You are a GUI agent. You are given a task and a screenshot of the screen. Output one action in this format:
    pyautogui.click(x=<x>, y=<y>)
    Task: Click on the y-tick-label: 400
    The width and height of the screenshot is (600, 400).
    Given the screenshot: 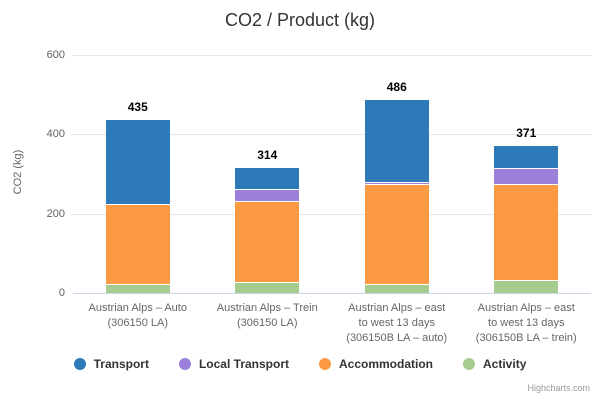 What is the action you would take?
    pyautogui.click(x=55, y=134)
    